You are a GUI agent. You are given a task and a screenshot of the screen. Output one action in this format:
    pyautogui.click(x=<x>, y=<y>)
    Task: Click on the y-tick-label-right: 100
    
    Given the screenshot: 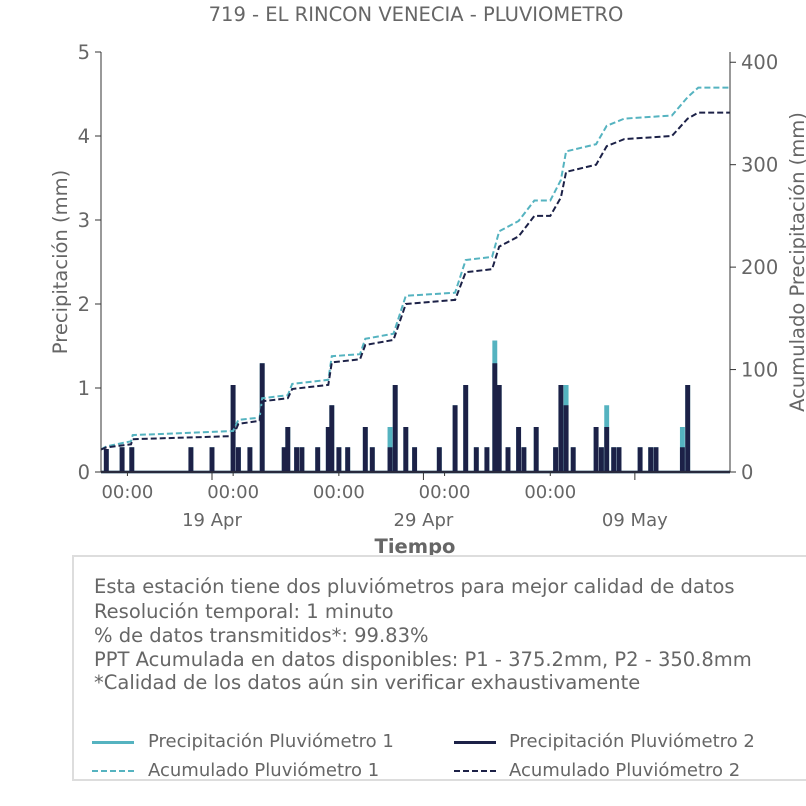 What is the action you would take?
    pyautogui.click(x=759, y=370)
    